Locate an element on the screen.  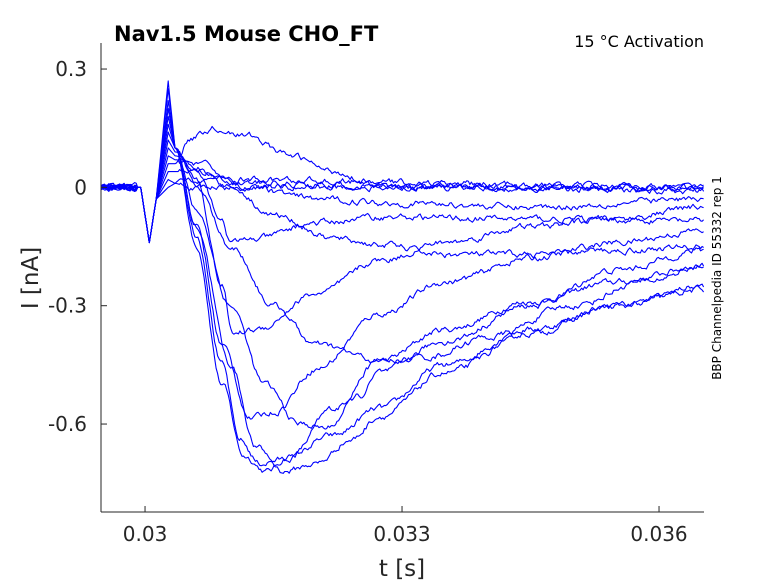
chart-subtitle: 15 °C Activation is located at coordinates (639, 41).